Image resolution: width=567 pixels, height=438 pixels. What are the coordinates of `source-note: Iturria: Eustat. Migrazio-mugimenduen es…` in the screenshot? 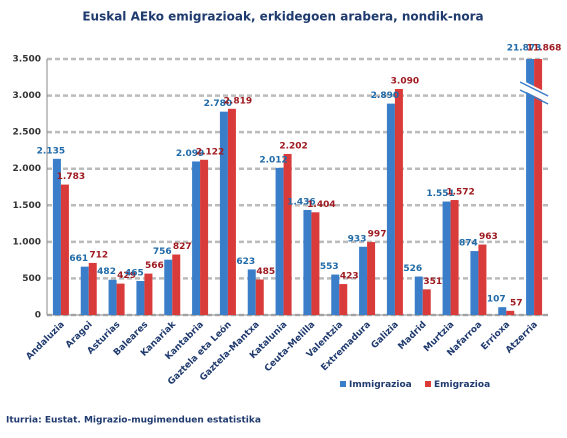 It's located at (133, 421).